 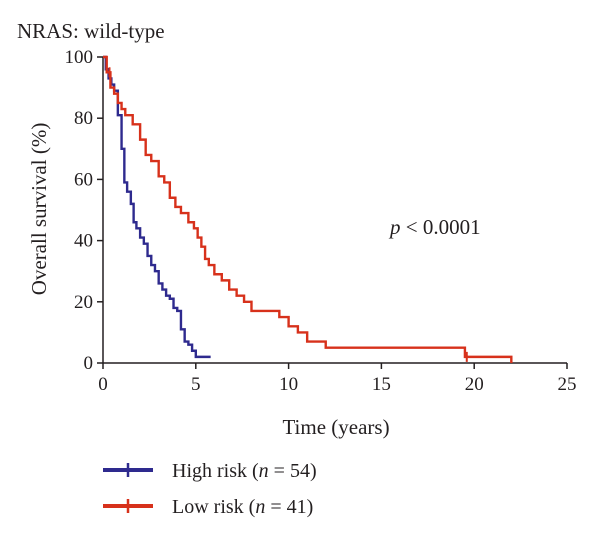 What do you see at coordinates (79, 57) in the screenshot?
I see `y-tick-label: 100` at bounding box center [79, 57].